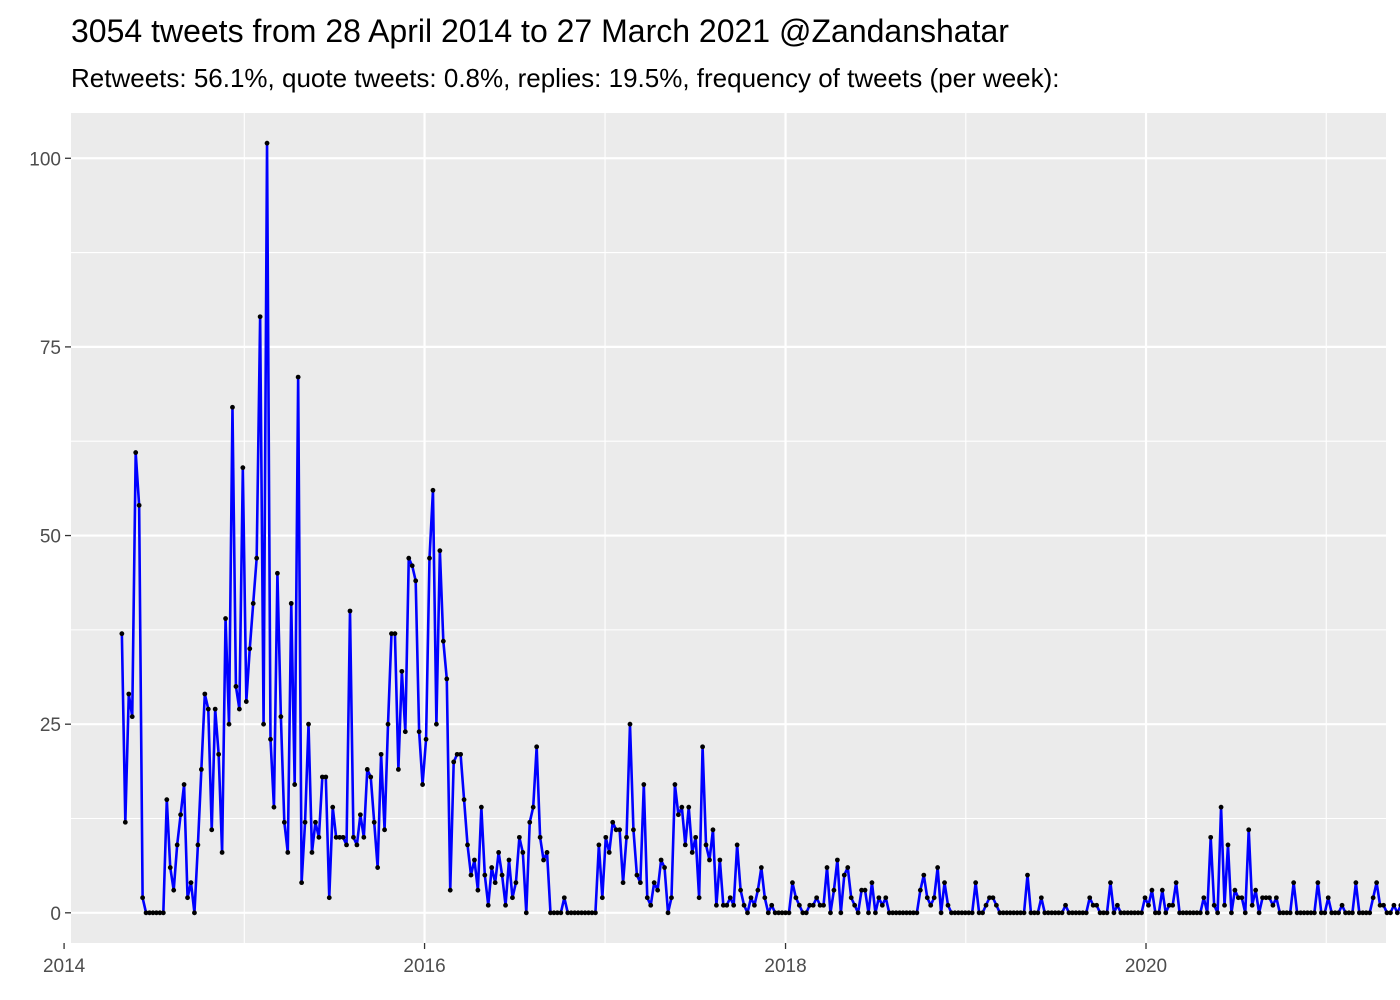 The width and height of the screenshot is (1400, 1000). Describe the element at coordinates (50, 537) in the screenshot. I see `y-tick-label: 50` at that location.